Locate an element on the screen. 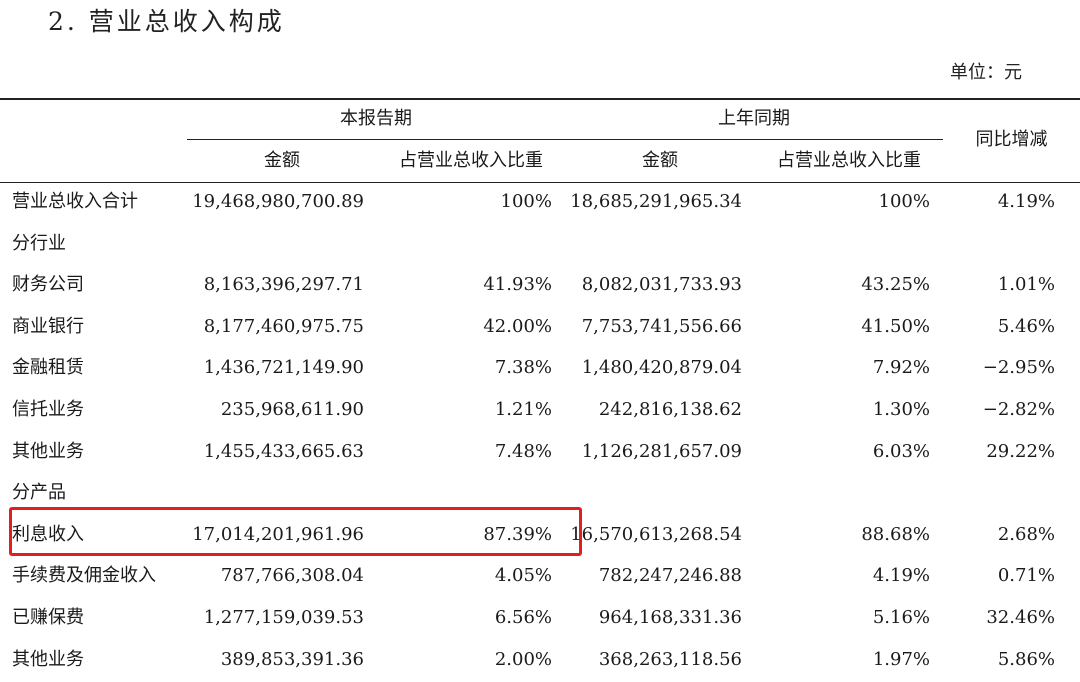 This screenshot has width=1080, height=682. row-current-share: 7.38% is located at coordinates (523, 367).